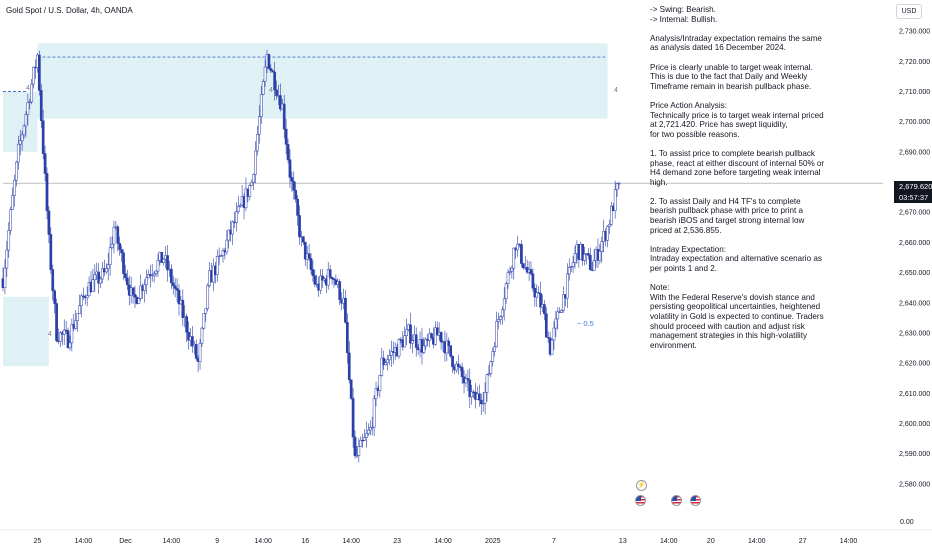 The width and height of the screenshot is (932, 550). What do you see at coordinates (914, 424) in the screenshot?
I see `price-tick-label: 2,600.000` at bounding box center [914, 424].